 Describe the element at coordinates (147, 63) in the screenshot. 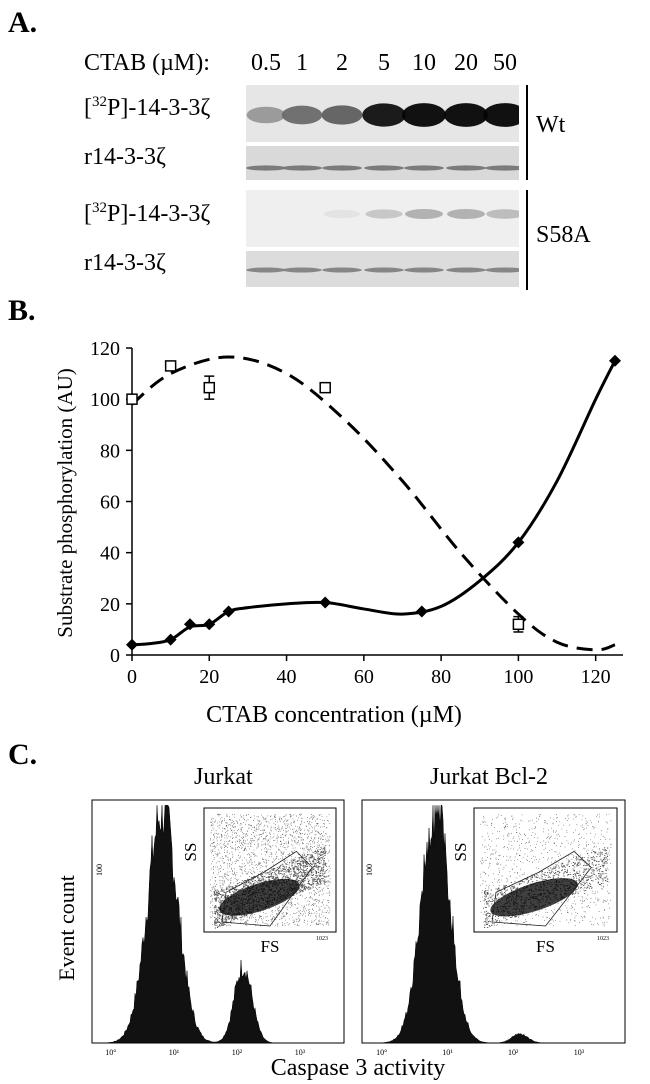

I see `ctab-label: CTAB (µM):` at that location.